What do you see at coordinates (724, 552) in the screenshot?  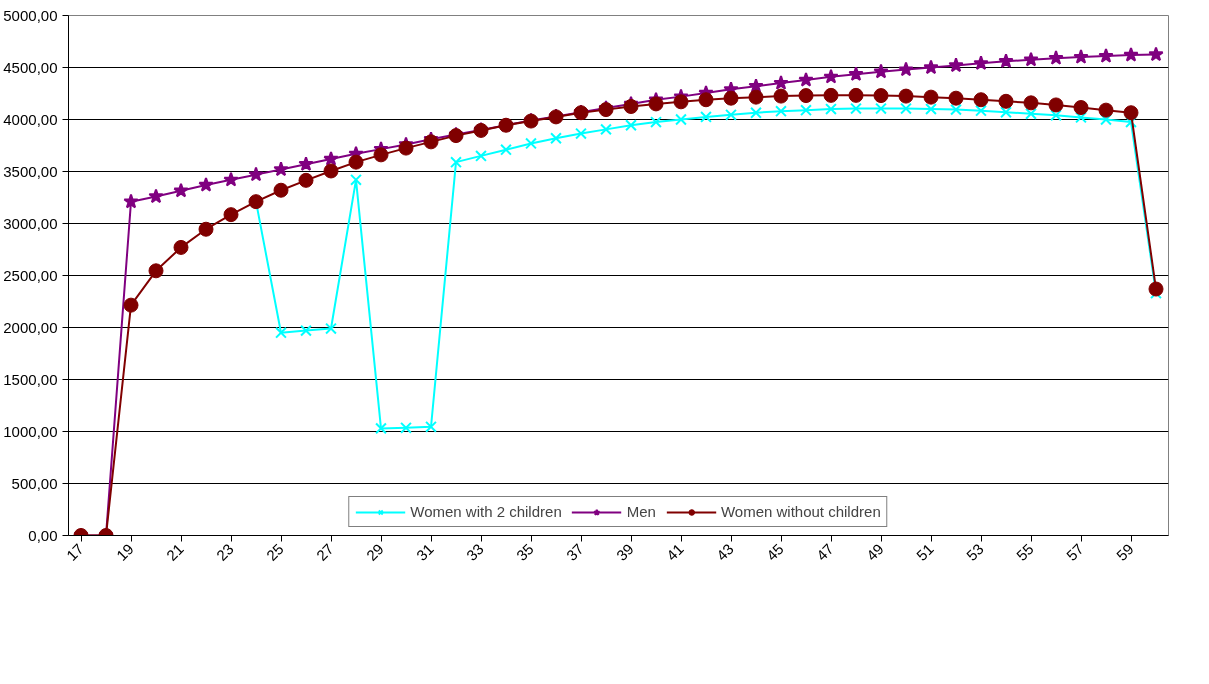 I see `x-tick-label: 43` at bounding box center [724, 552].